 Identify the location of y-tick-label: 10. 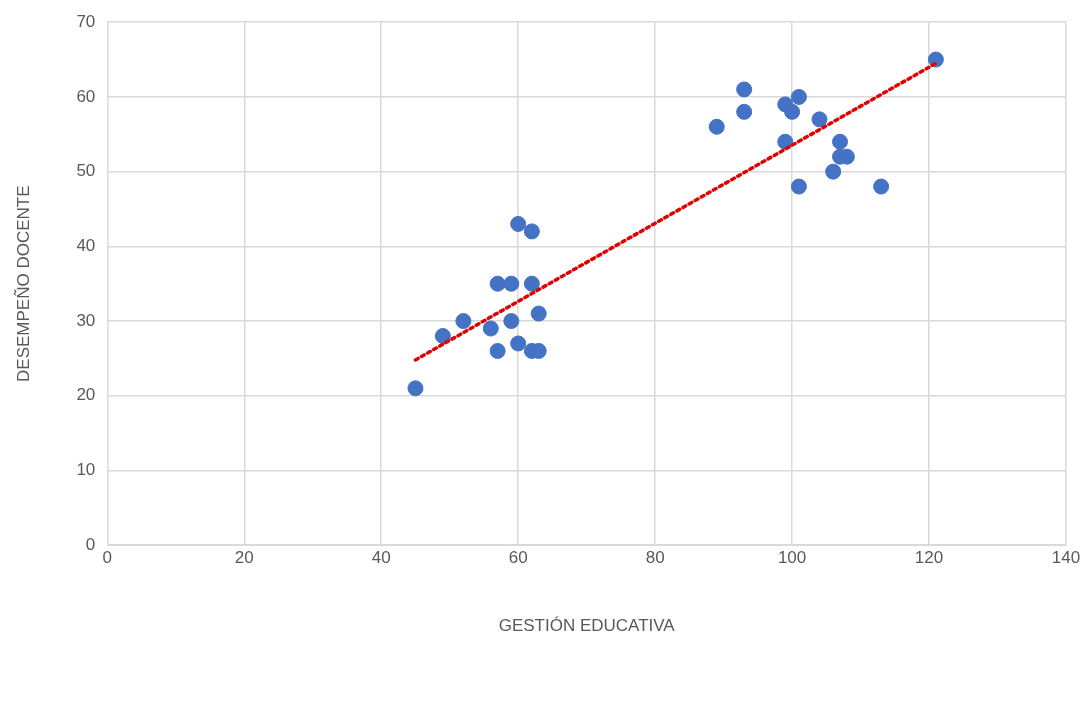
(86, 470).